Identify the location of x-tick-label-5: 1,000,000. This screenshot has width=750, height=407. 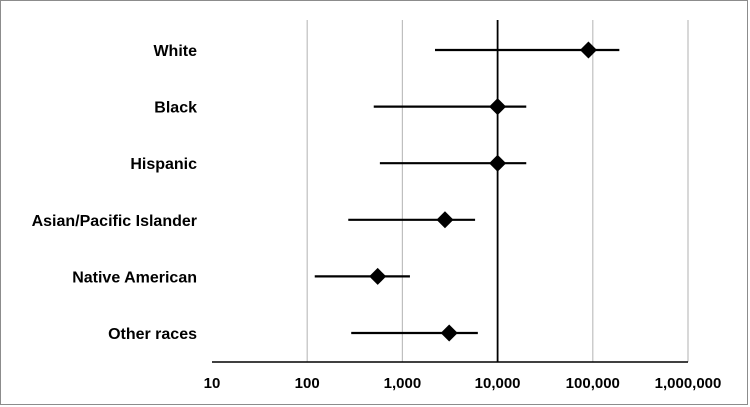
(688, 383).